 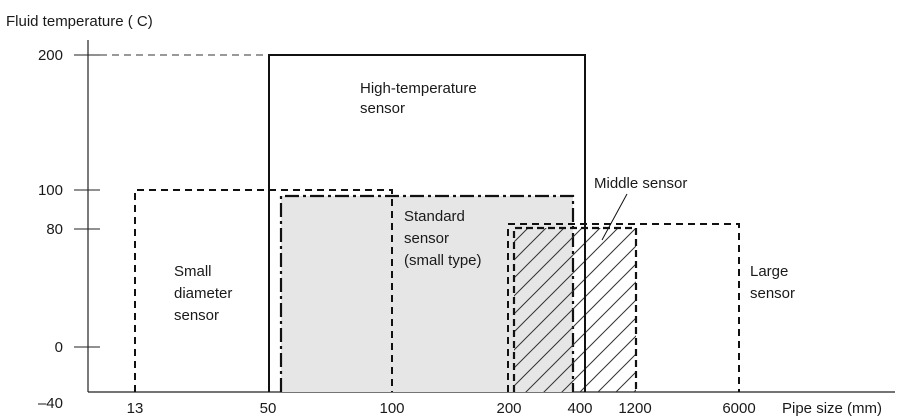 What do you see at coordinates (196, 315) in the screenshot?
I see `small-diameter-label-line3: sensor` at bounding box center [196, 315].